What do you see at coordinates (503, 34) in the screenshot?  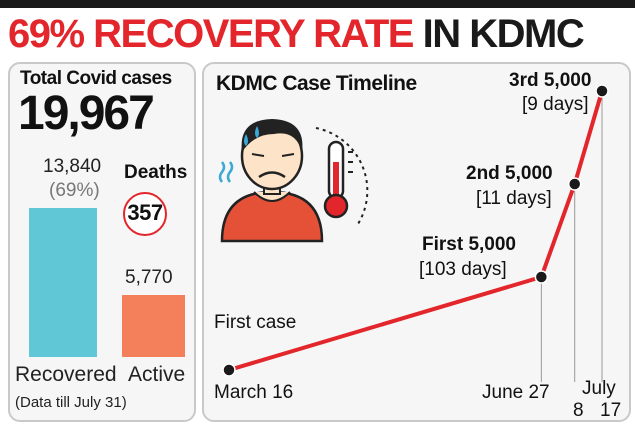 I see `headline-suffix: IN KDMC` at bounding box center [503, 34].